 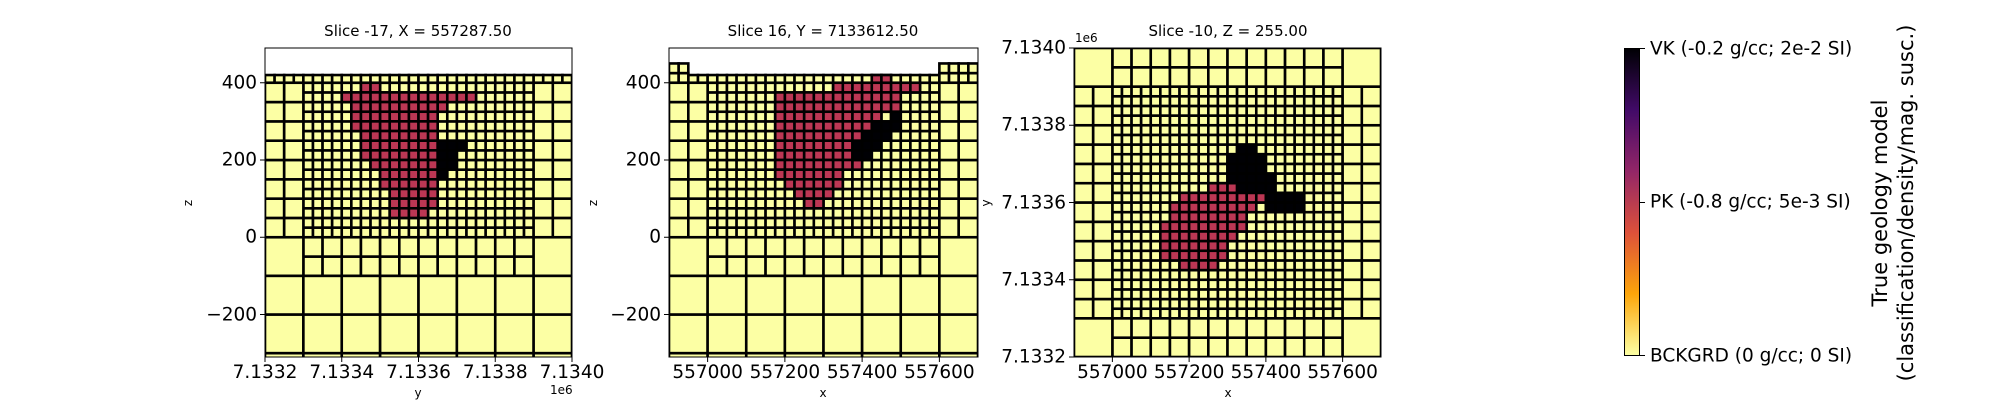 I want to click on colorbar-tick, so click(x=1642, y=48).